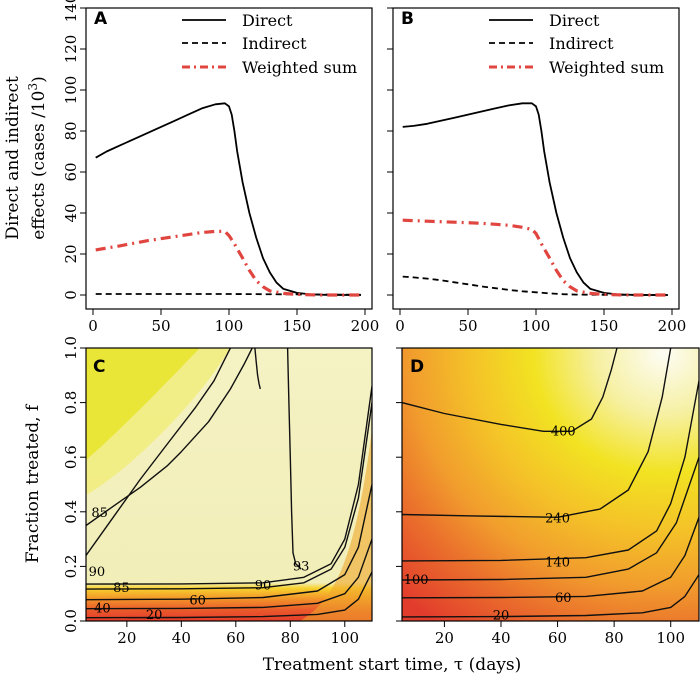 Image resolution: width=700 pixels, height=679 pixels. I want to click on panel-b-label: B, so click(407, 19).